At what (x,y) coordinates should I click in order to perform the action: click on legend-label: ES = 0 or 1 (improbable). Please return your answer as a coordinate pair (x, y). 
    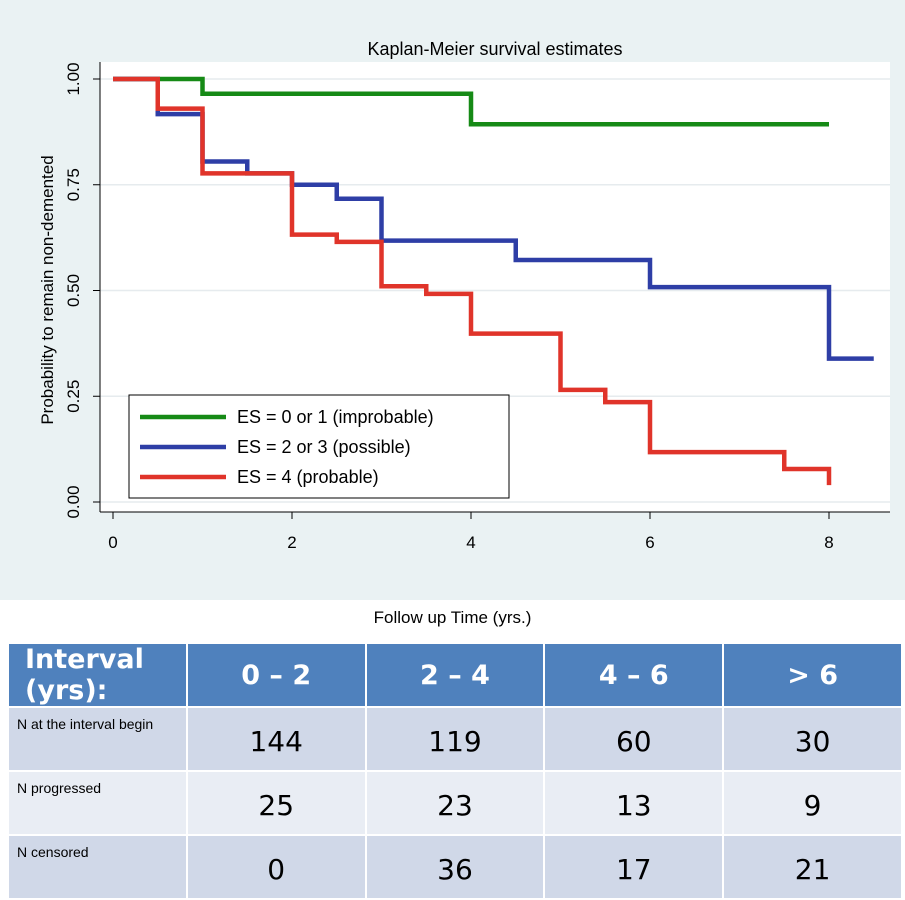
    Looking at the image, I should click on (335, 417).